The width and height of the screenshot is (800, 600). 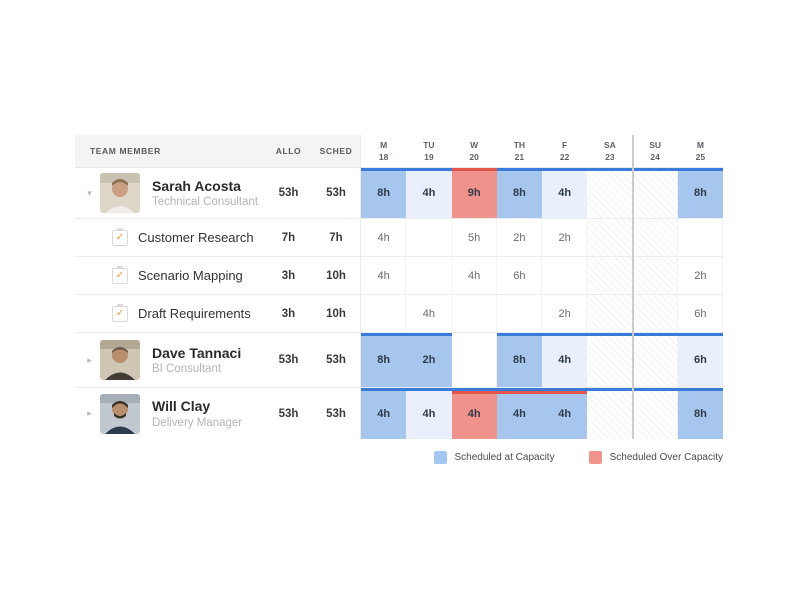 I want to click on member-name: Dave Tannaci, so click(x=197, y=352).